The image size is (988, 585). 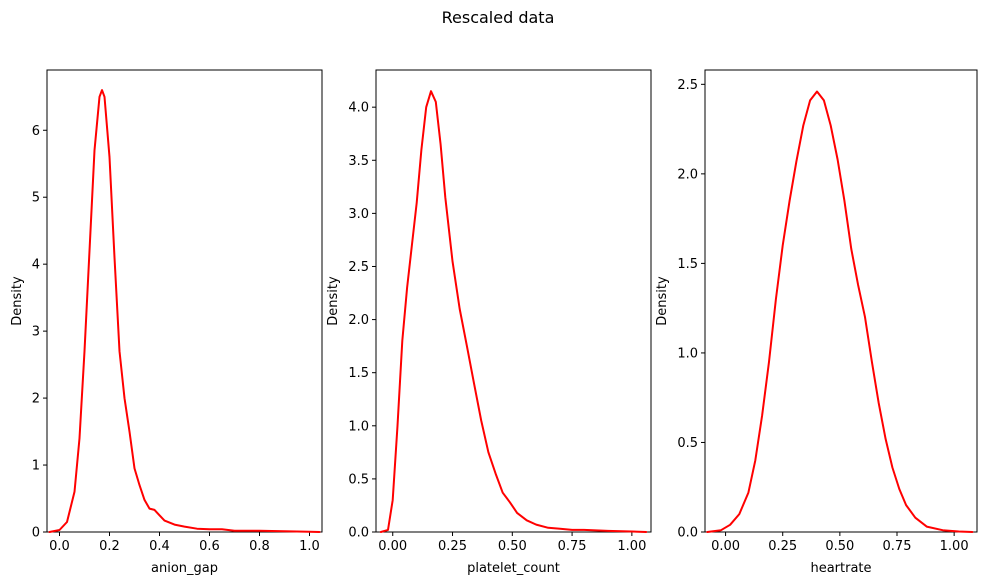 I want to click on x-tick-label: 0.0, so click(x=59, y=546).